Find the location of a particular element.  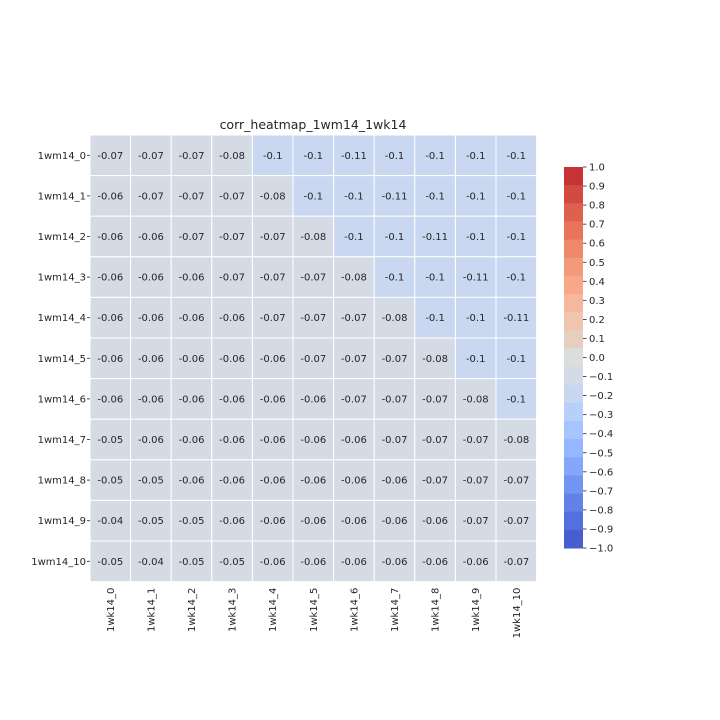

row-tick-label: 1wm14_6 is located at coordinates (62, 399).